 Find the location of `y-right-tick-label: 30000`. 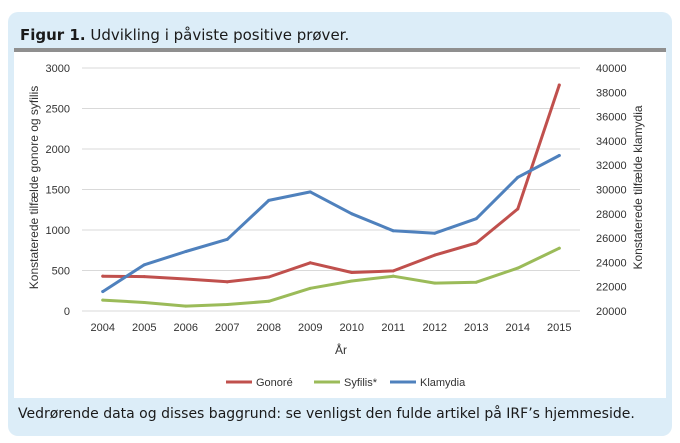

y-right-tick-label: 30000 is located at coordinates (611, 191).